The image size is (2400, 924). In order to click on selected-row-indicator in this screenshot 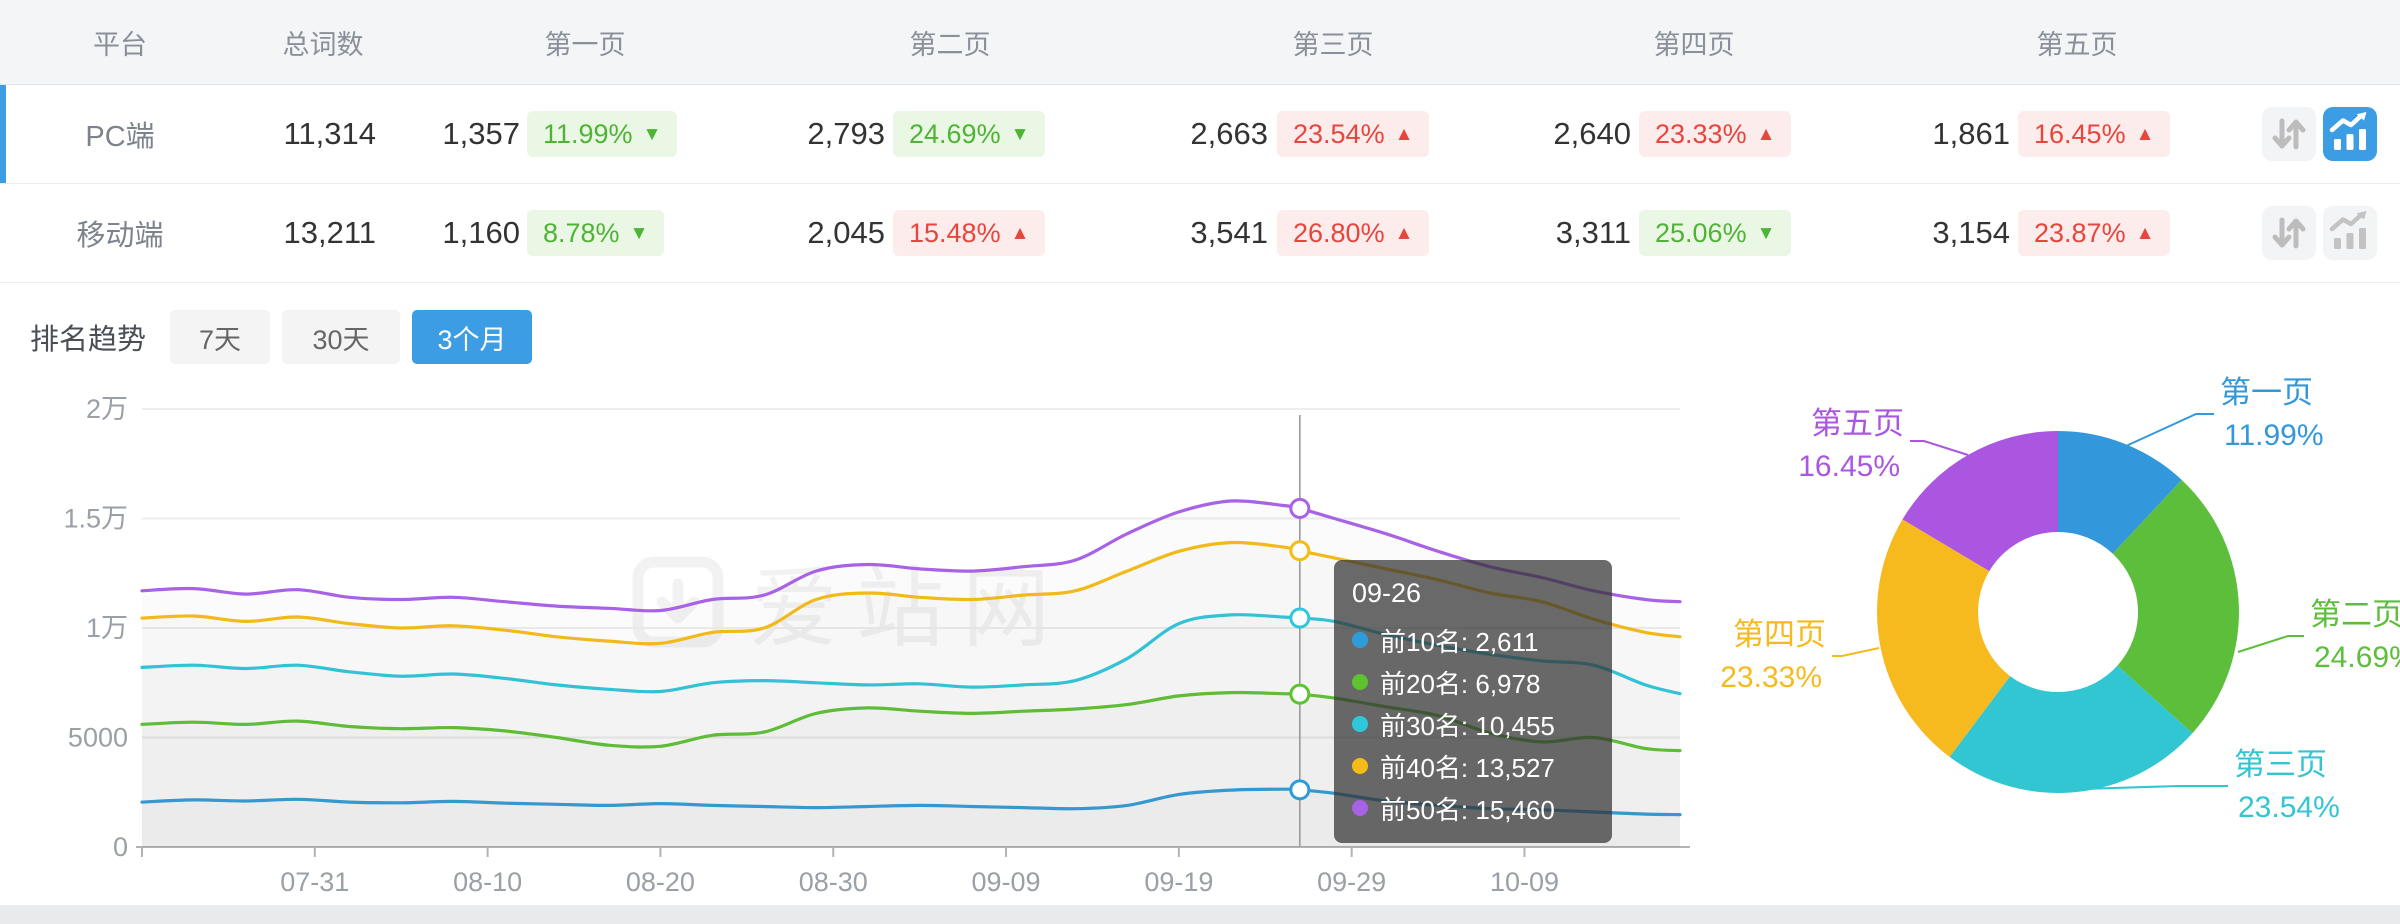, I will do `click(3, 134)`.